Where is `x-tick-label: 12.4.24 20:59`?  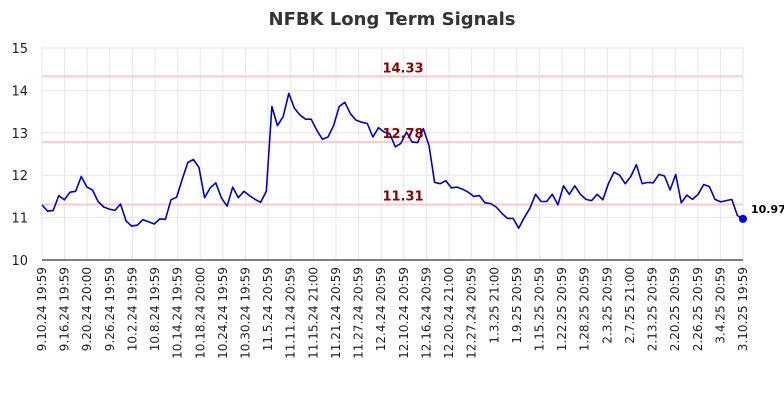 x-tick-label: 12.4.24 20:59 is located at coordinates (381, 309).